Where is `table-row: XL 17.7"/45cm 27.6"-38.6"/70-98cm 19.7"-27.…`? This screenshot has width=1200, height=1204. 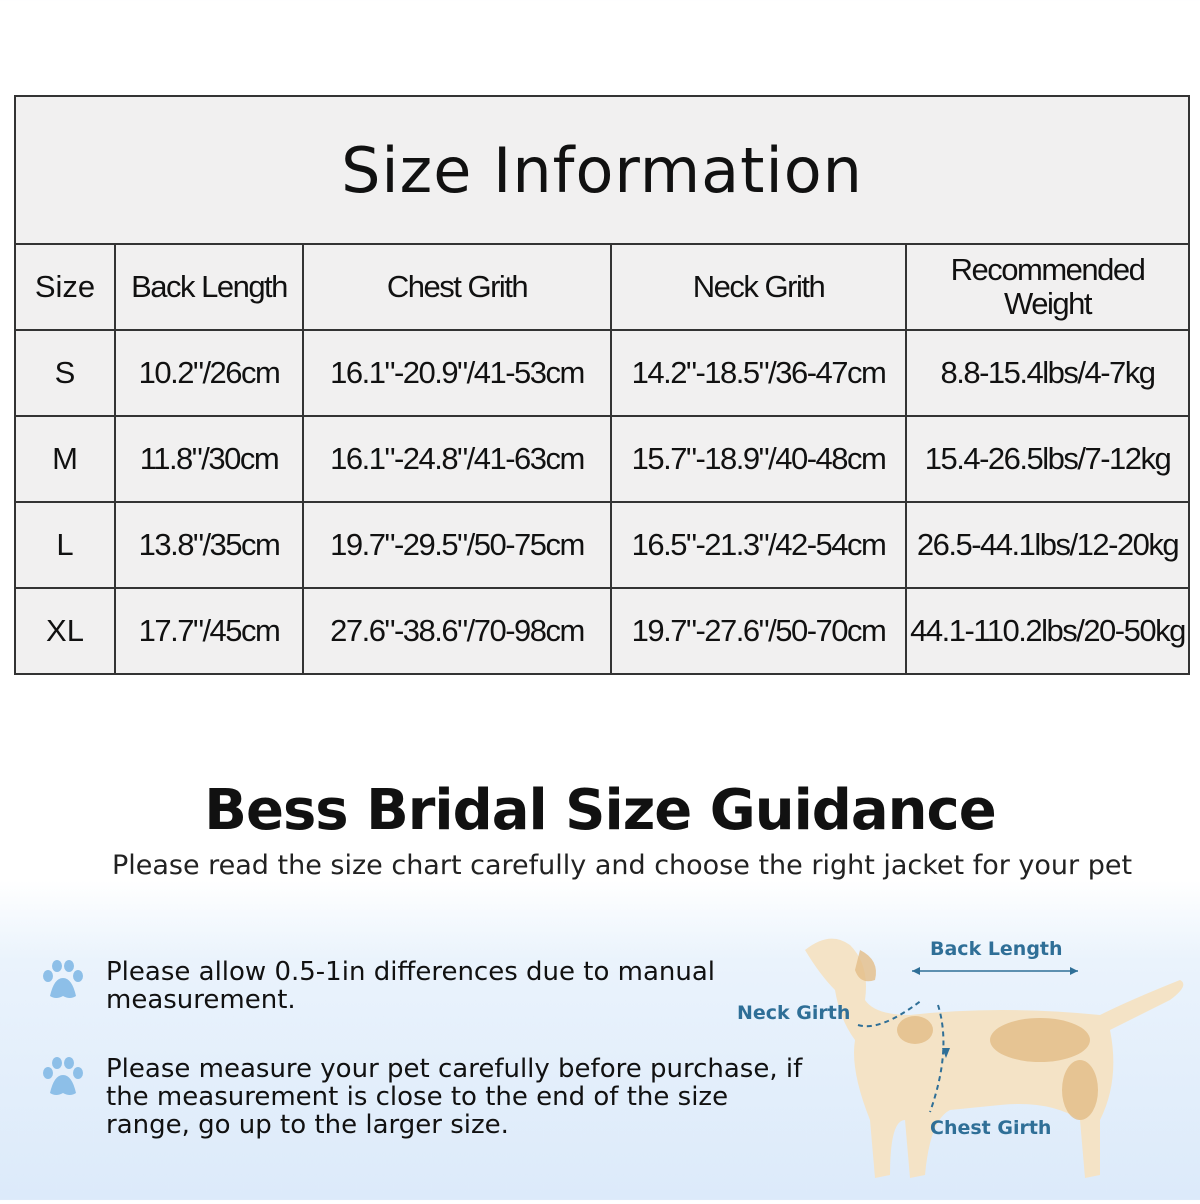
table-row: XL 17.7"/45cm 27.6"-38.6"/70-98cm 19.7"-27.… is located at coordinates (602, 631).